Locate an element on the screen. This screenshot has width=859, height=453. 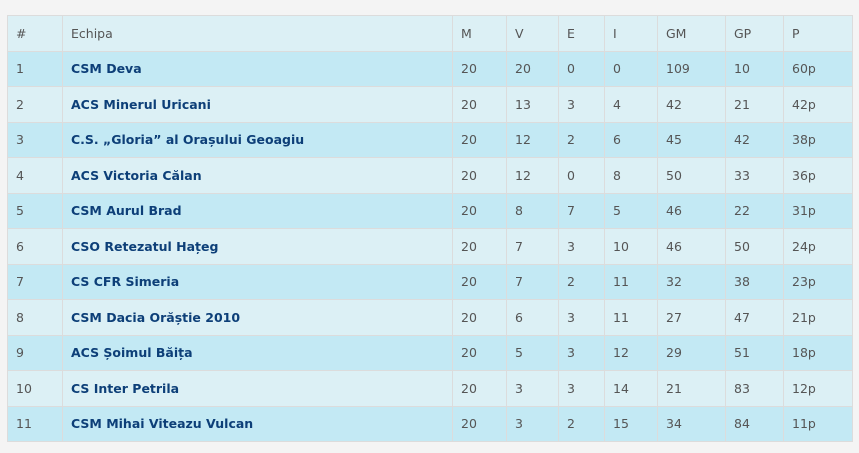
cell-wins: 5 is located at coordinates (532, 352).